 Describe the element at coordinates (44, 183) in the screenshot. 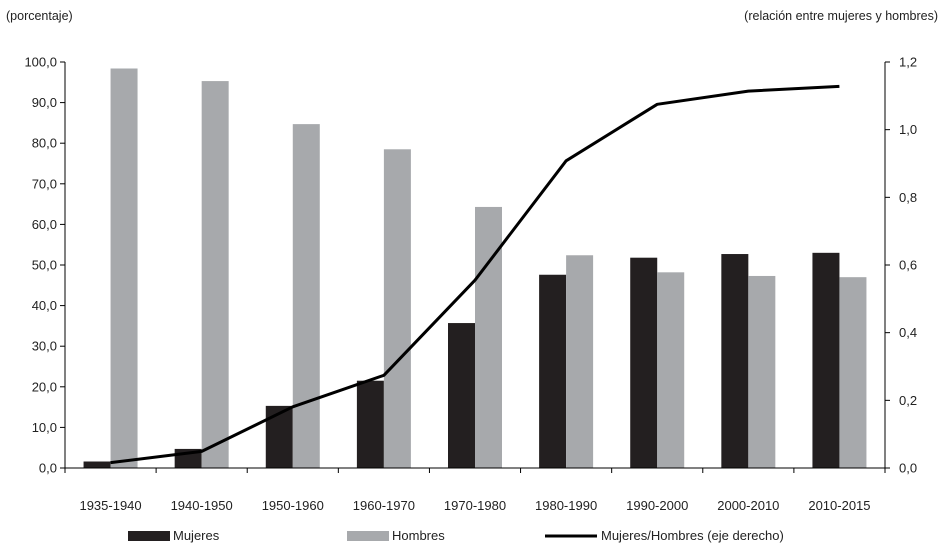

I see `left-tick-label: 70,0` at that location.